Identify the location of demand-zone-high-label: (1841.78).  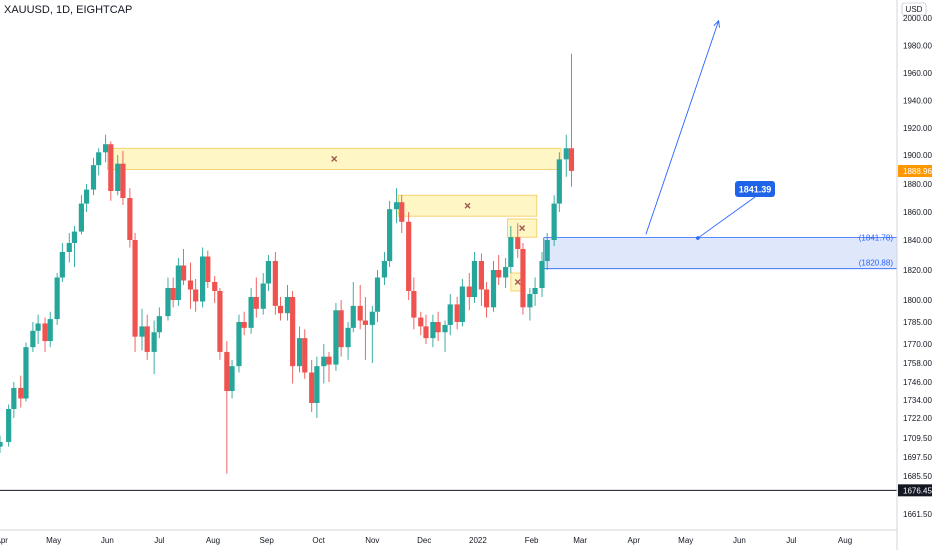
(876, 238).